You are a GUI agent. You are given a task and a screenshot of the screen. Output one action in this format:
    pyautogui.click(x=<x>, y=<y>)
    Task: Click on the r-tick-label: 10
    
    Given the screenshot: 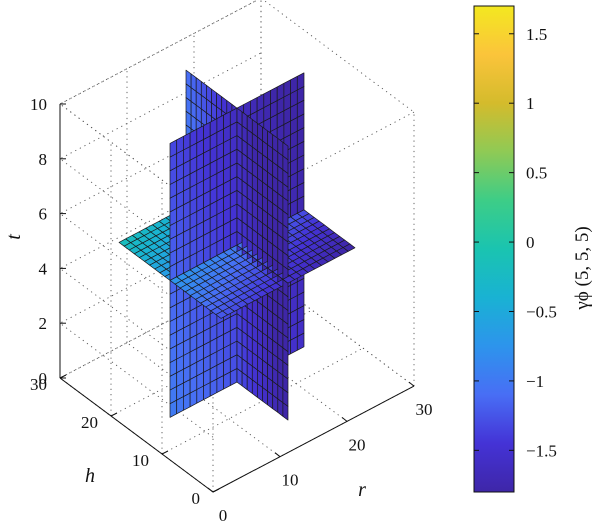 What is the action you would take?
    pyautogui.click(x=290, y=480)
    